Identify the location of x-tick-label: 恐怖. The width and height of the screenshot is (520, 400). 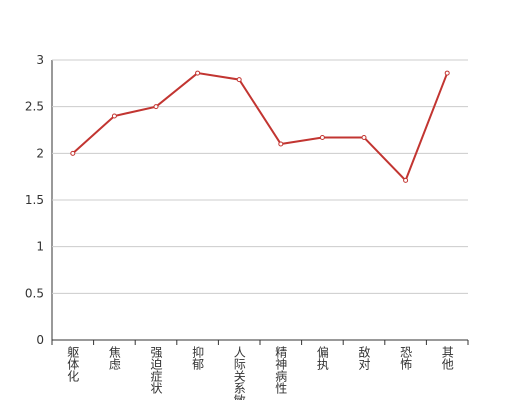
(406, 358).